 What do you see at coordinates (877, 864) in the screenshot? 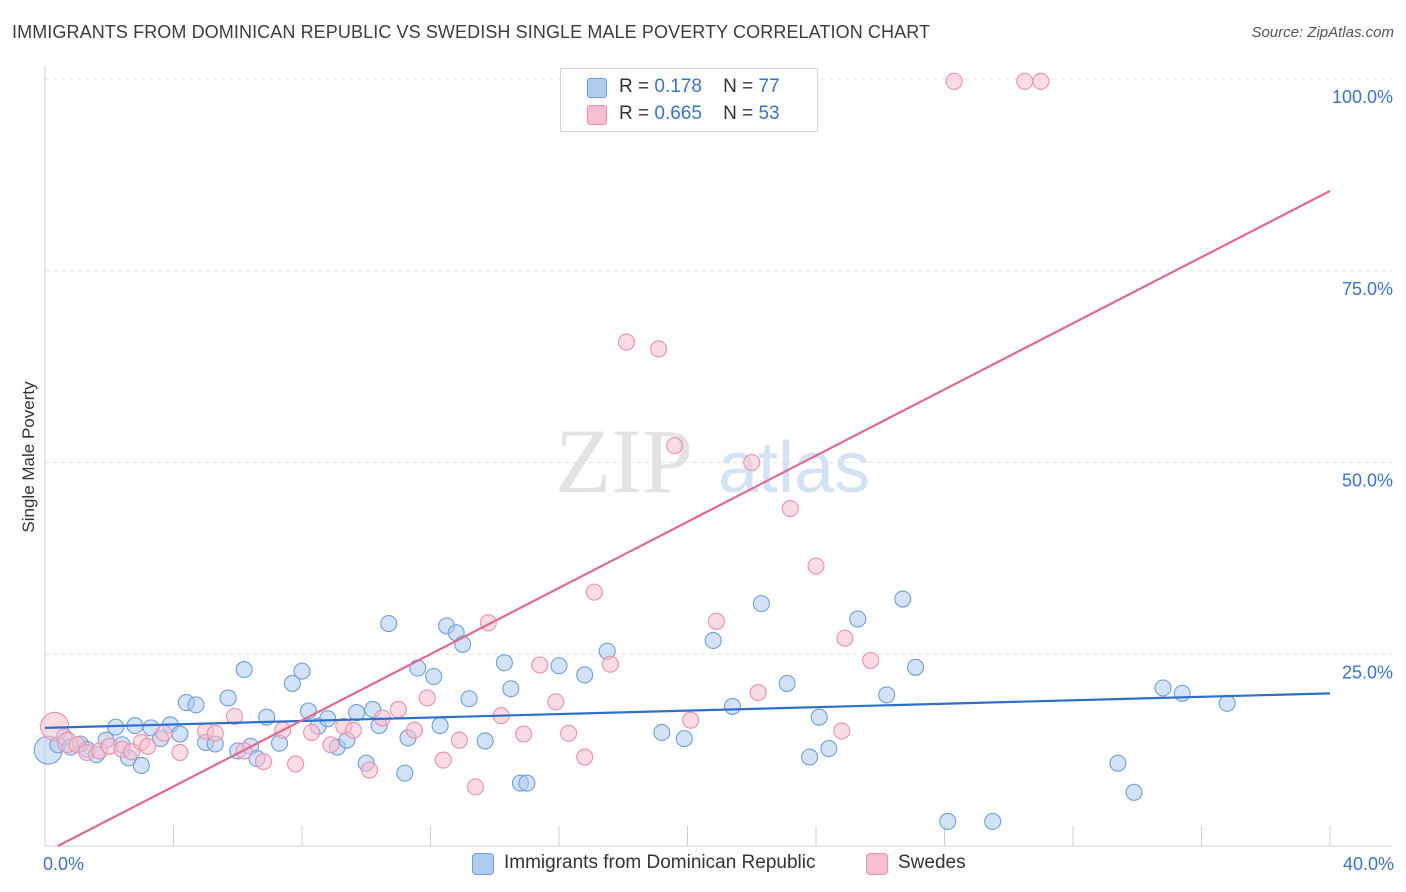
I see `bottom-legend-swatch-swedes` at bounding box center [877, 864].